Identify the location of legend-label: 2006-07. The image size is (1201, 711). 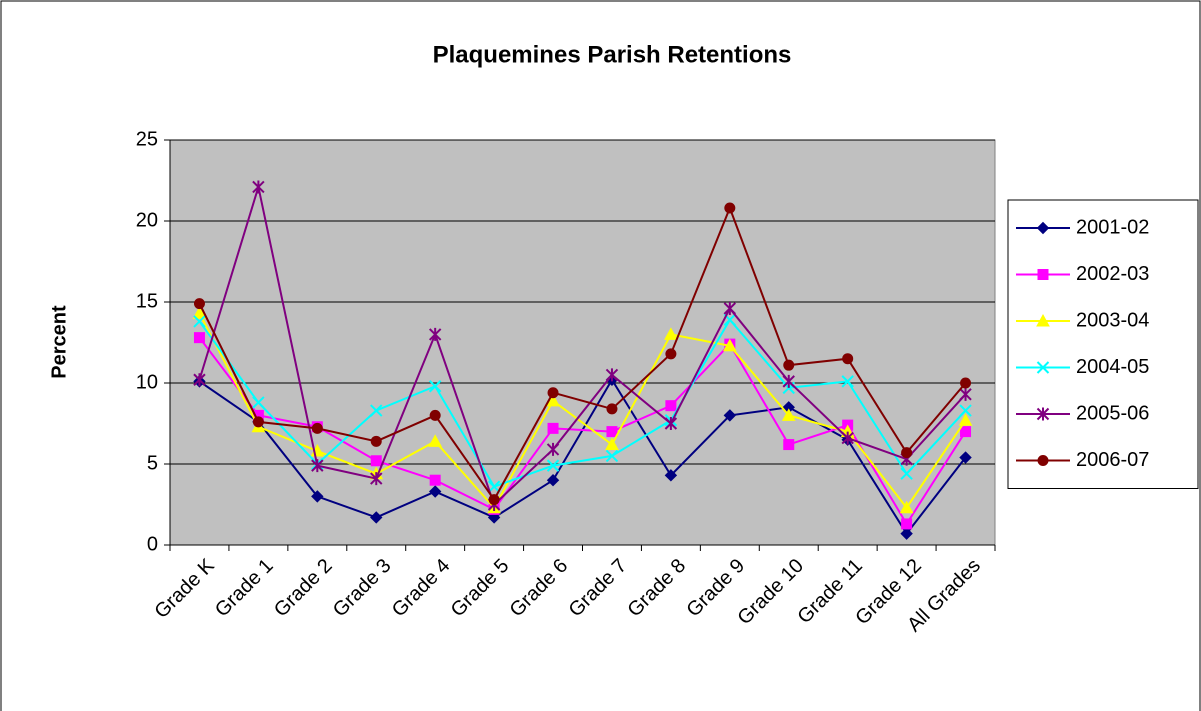
(1112, 460).